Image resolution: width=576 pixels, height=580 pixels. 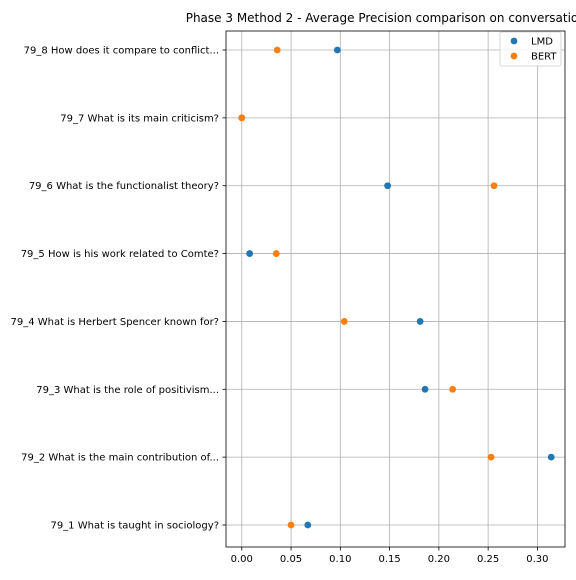 I want to click on legend: LMD BERT, so click(x=530, y=49).